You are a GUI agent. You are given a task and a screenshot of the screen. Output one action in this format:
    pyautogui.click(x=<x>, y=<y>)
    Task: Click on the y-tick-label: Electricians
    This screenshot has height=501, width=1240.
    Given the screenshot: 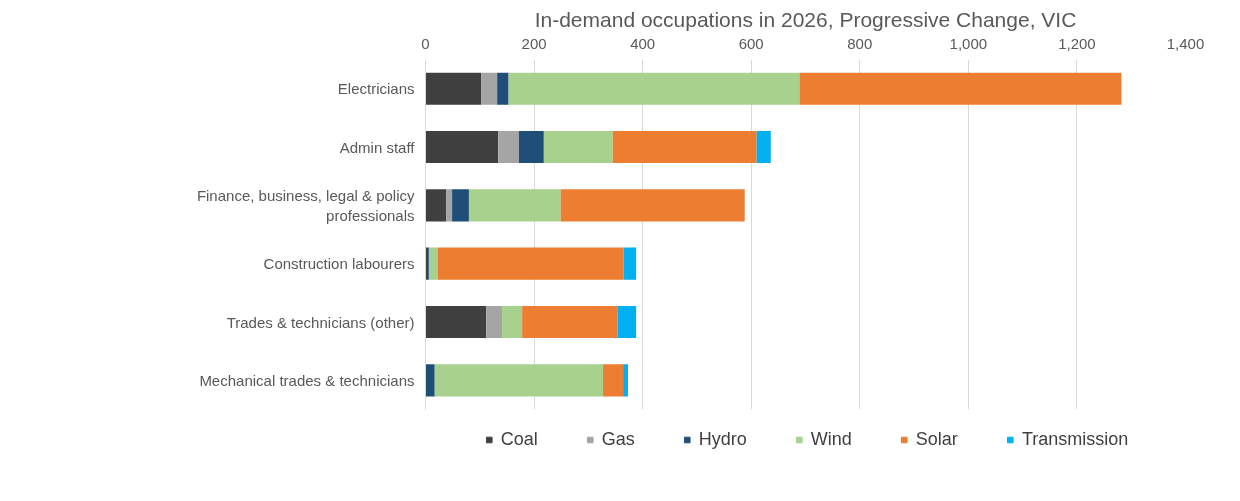 What is the action you would take?
    pyautogui.click(x=376, y=89)
    